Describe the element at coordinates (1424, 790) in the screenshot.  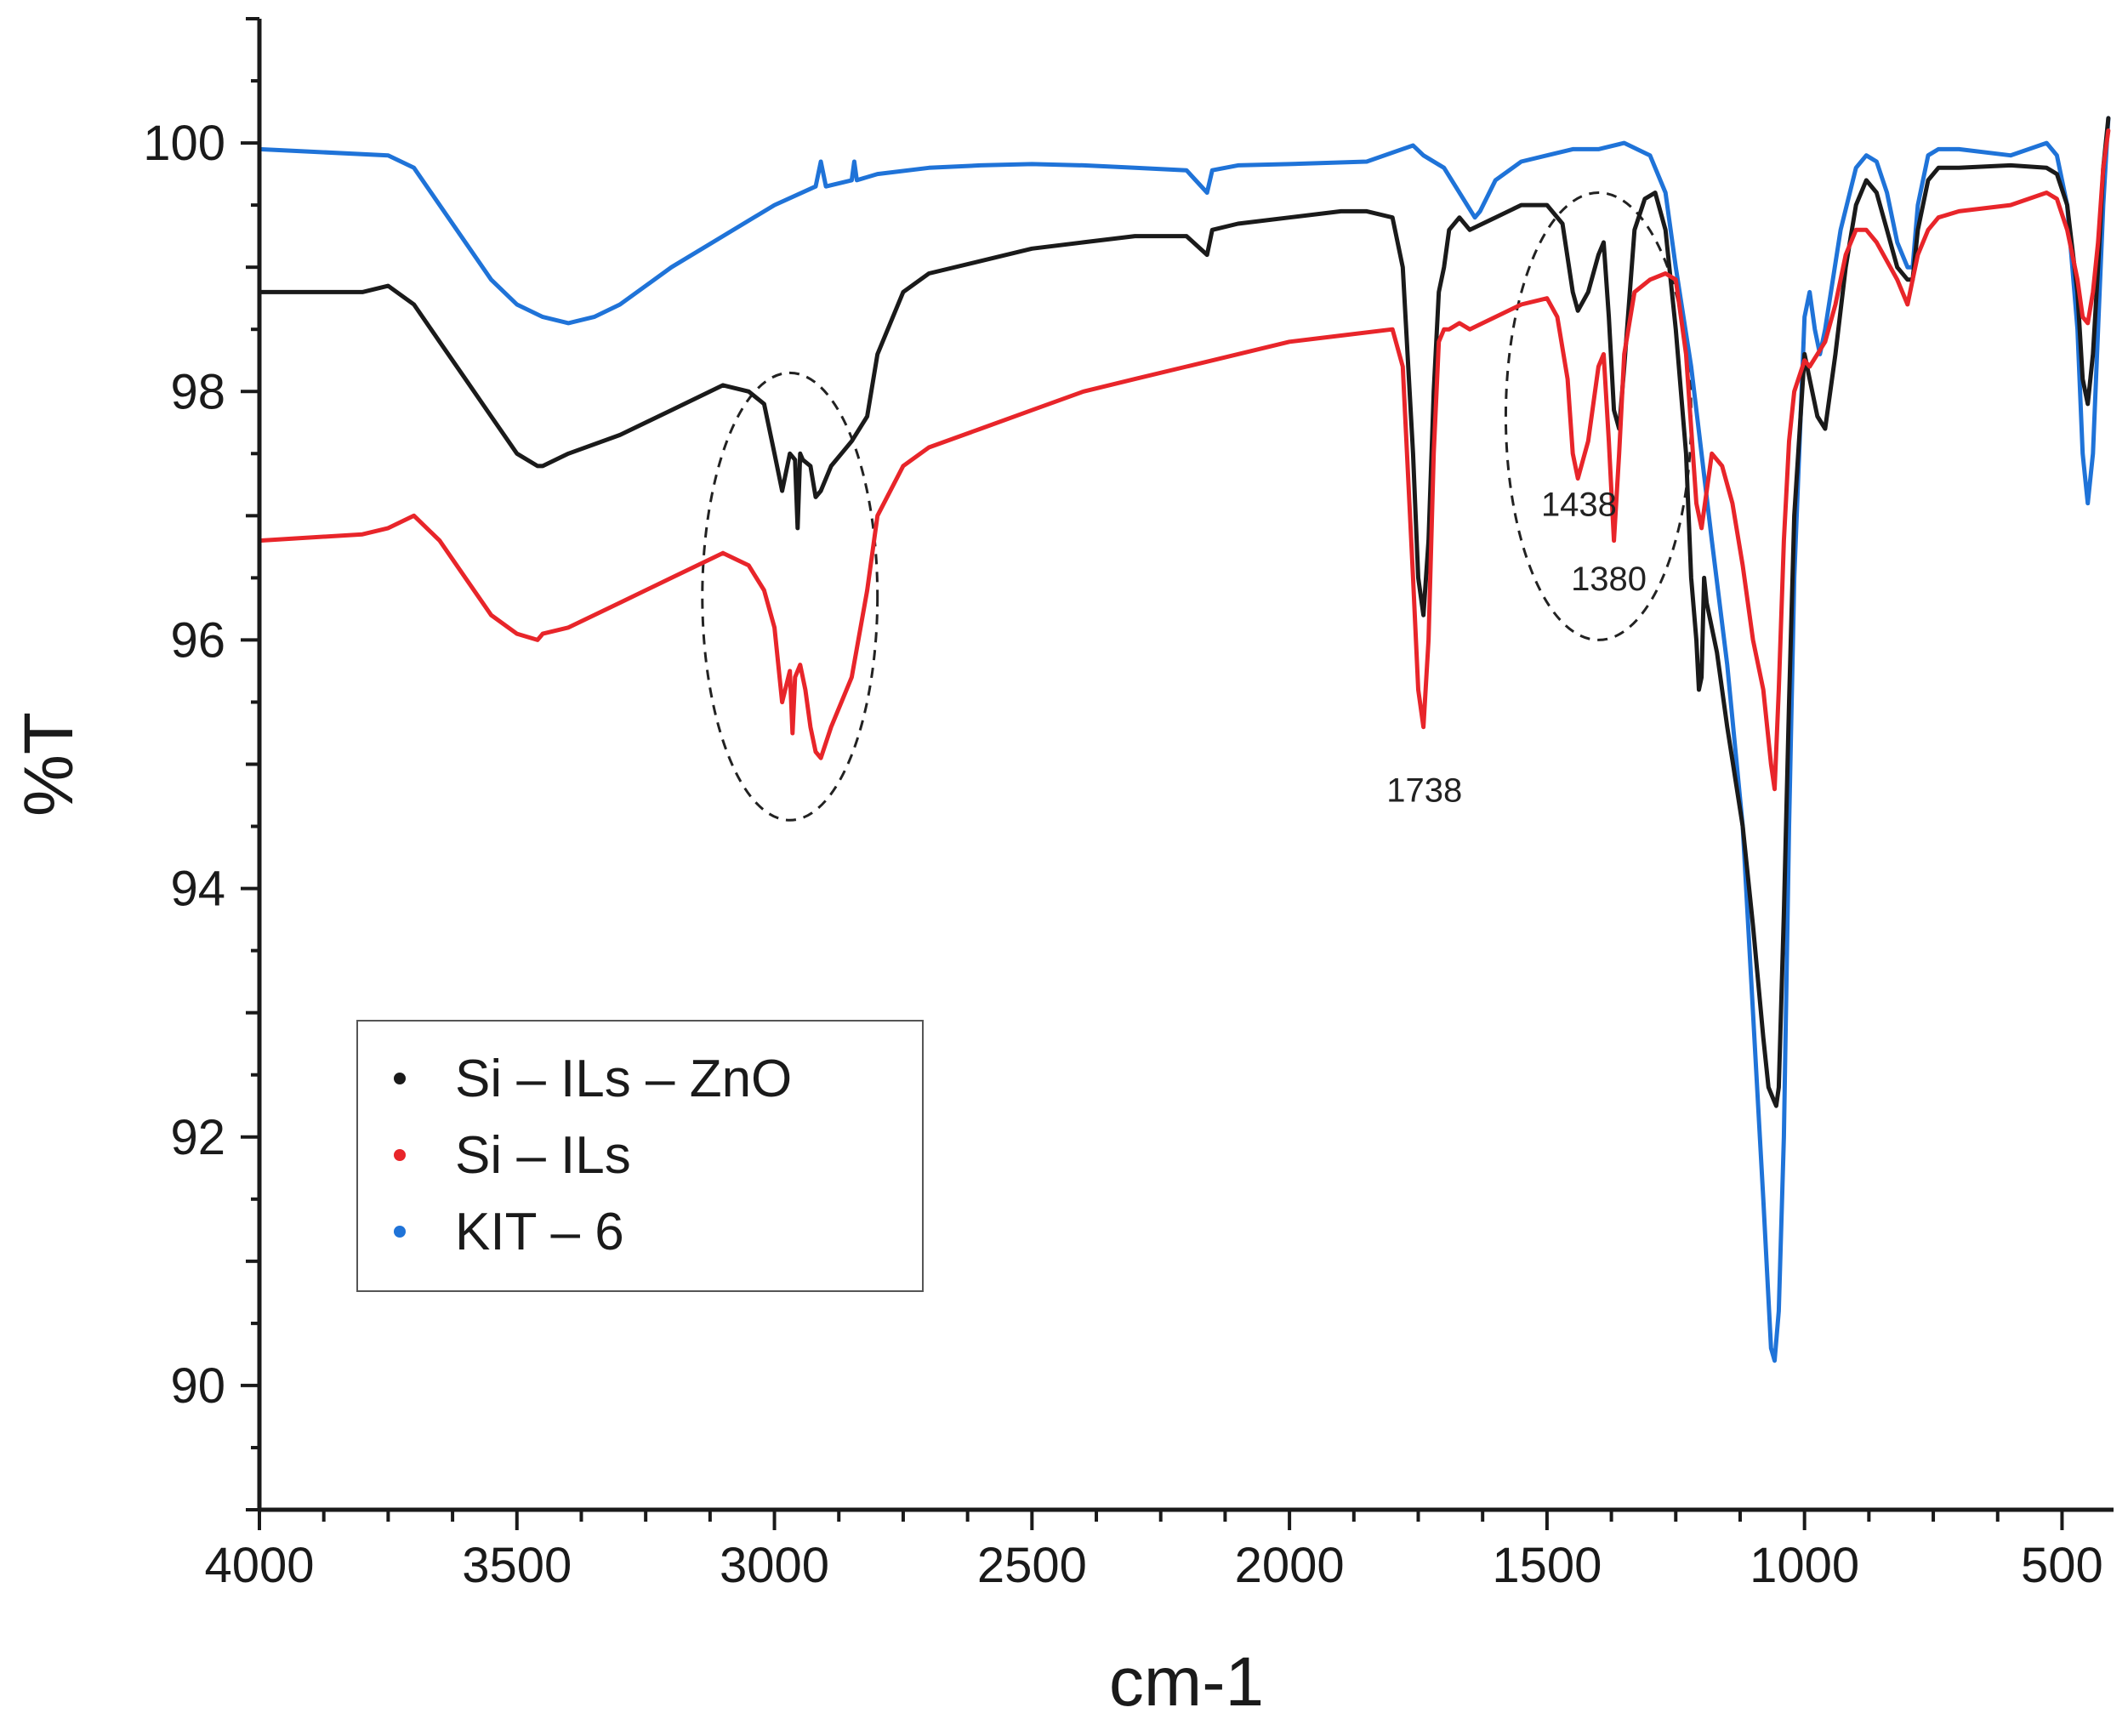
I see `peak-label: 1738` at that location.